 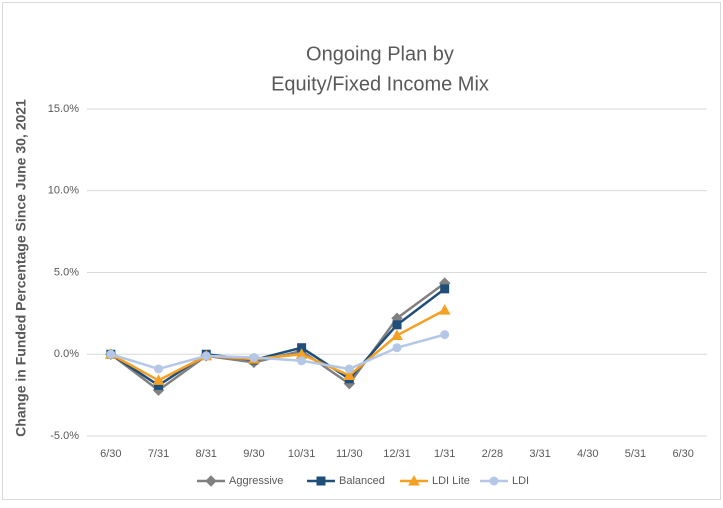 I want to click on chart-title: Ongoing Plan by, so click(x=380, y=54).